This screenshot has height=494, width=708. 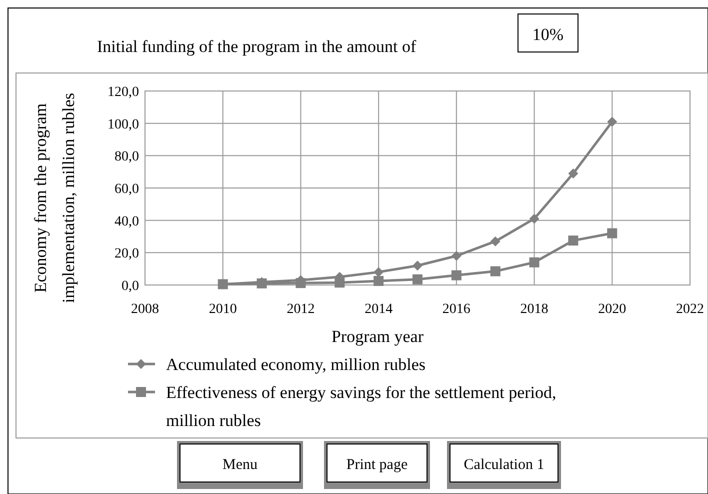 What do you see at coordinates (377, 465) in the screenshot?
I see `button: Print page` at bounding box center [377, 465].